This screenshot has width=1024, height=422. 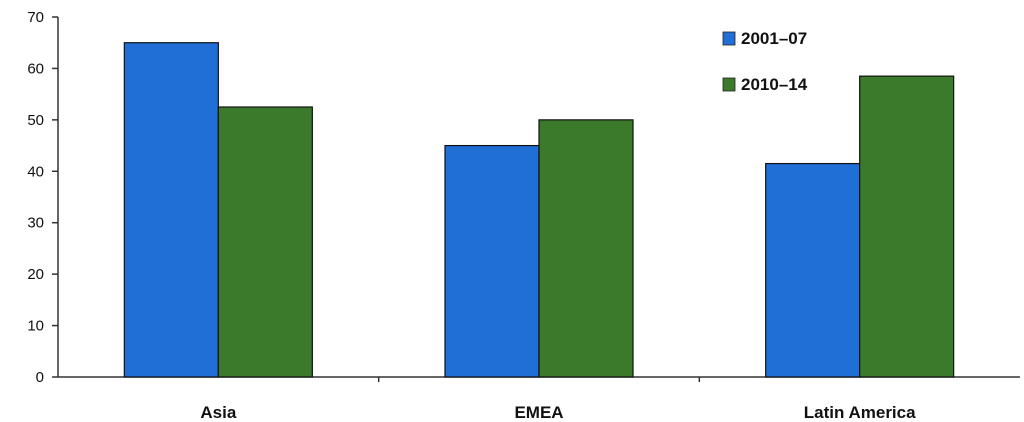 What do you see at coordinates (35, 120) in the screenshot?
I see `y-tick-label: 50` at bounding box center [35, 120].